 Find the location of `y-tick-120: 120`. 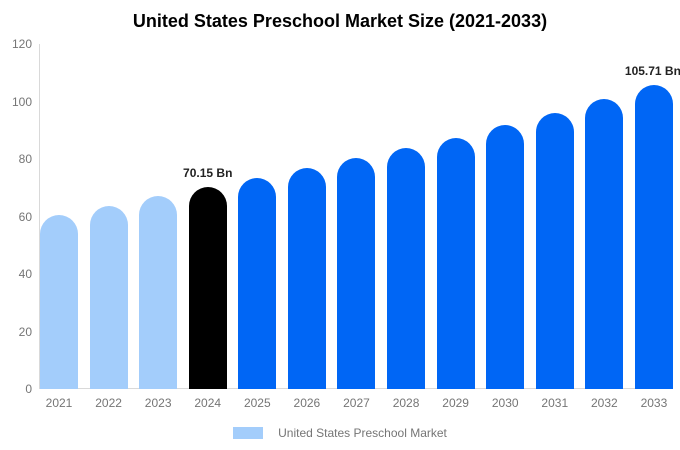

y-tick-120: 120 is located at coordinates (21, 44).